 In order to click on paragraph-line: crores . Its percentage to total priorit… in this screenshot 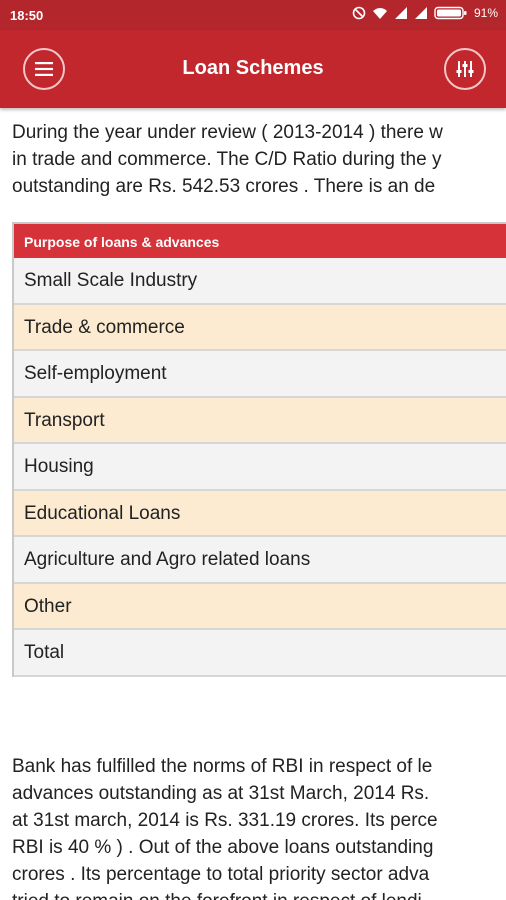, I will do `click(221, 874)`.